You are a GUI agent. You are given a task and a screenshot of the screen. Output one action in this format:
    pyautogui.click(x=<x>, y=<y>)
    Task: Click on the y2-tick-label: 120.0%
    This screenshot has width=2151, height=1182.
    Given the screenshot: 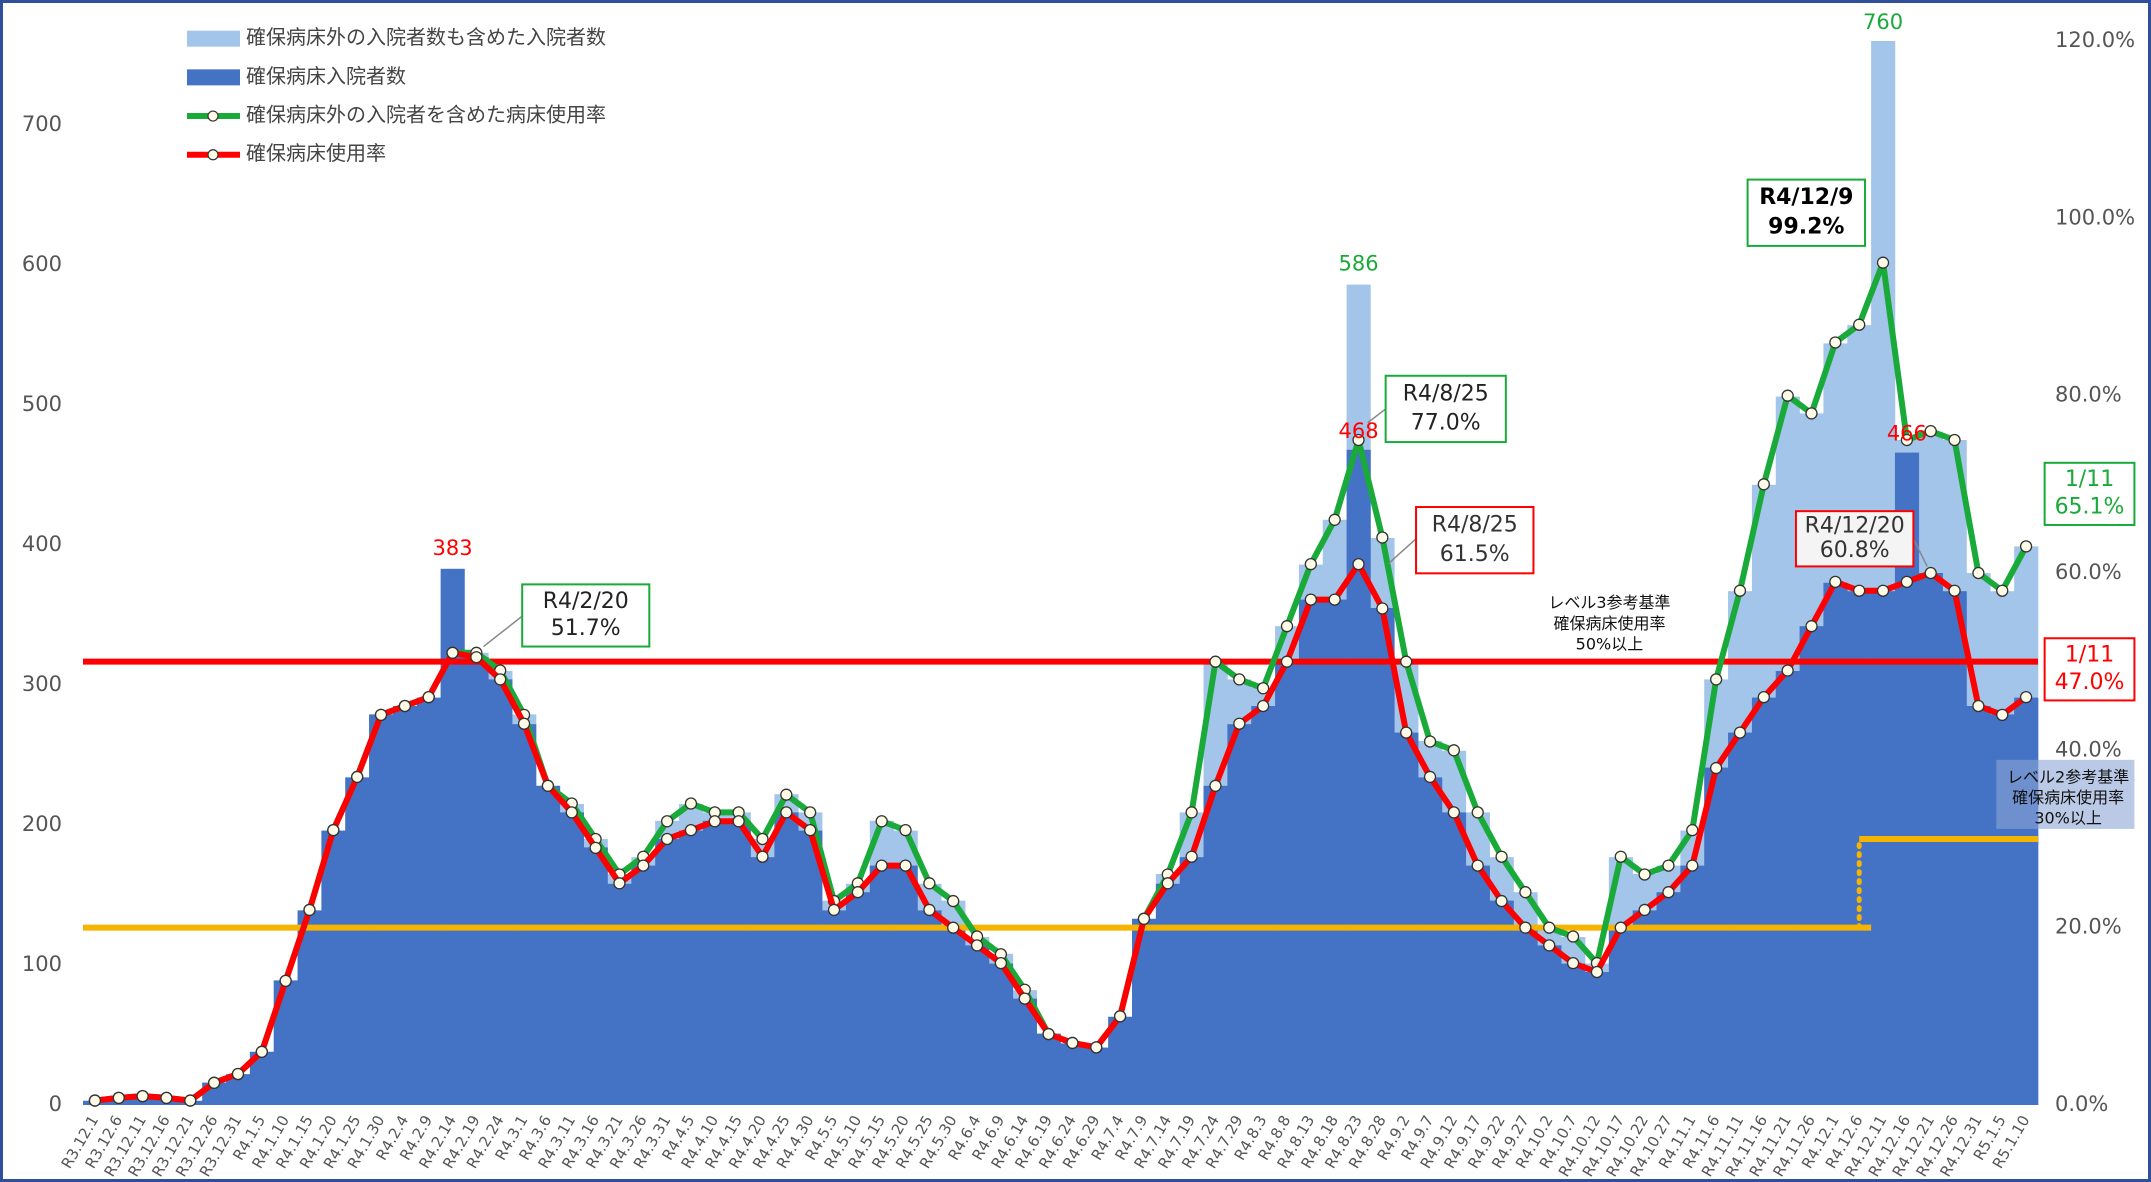 What is the action you would take?
    pyautogui.click(x=2095, y=40)
    